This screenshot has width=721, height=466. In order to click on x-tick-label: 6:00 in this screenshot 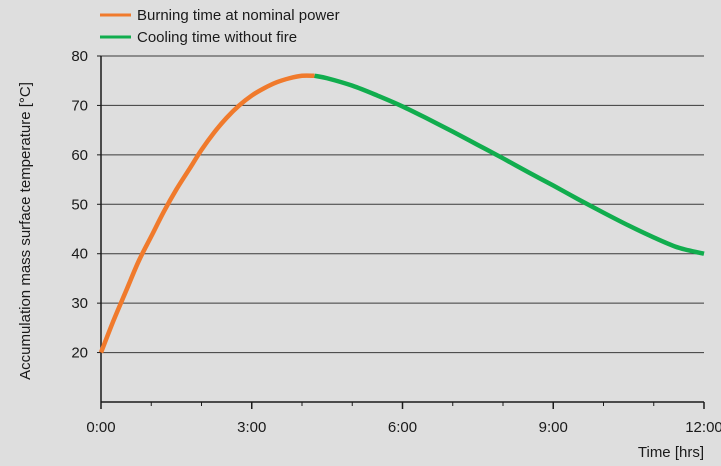, I will do `click(402, 427)`.